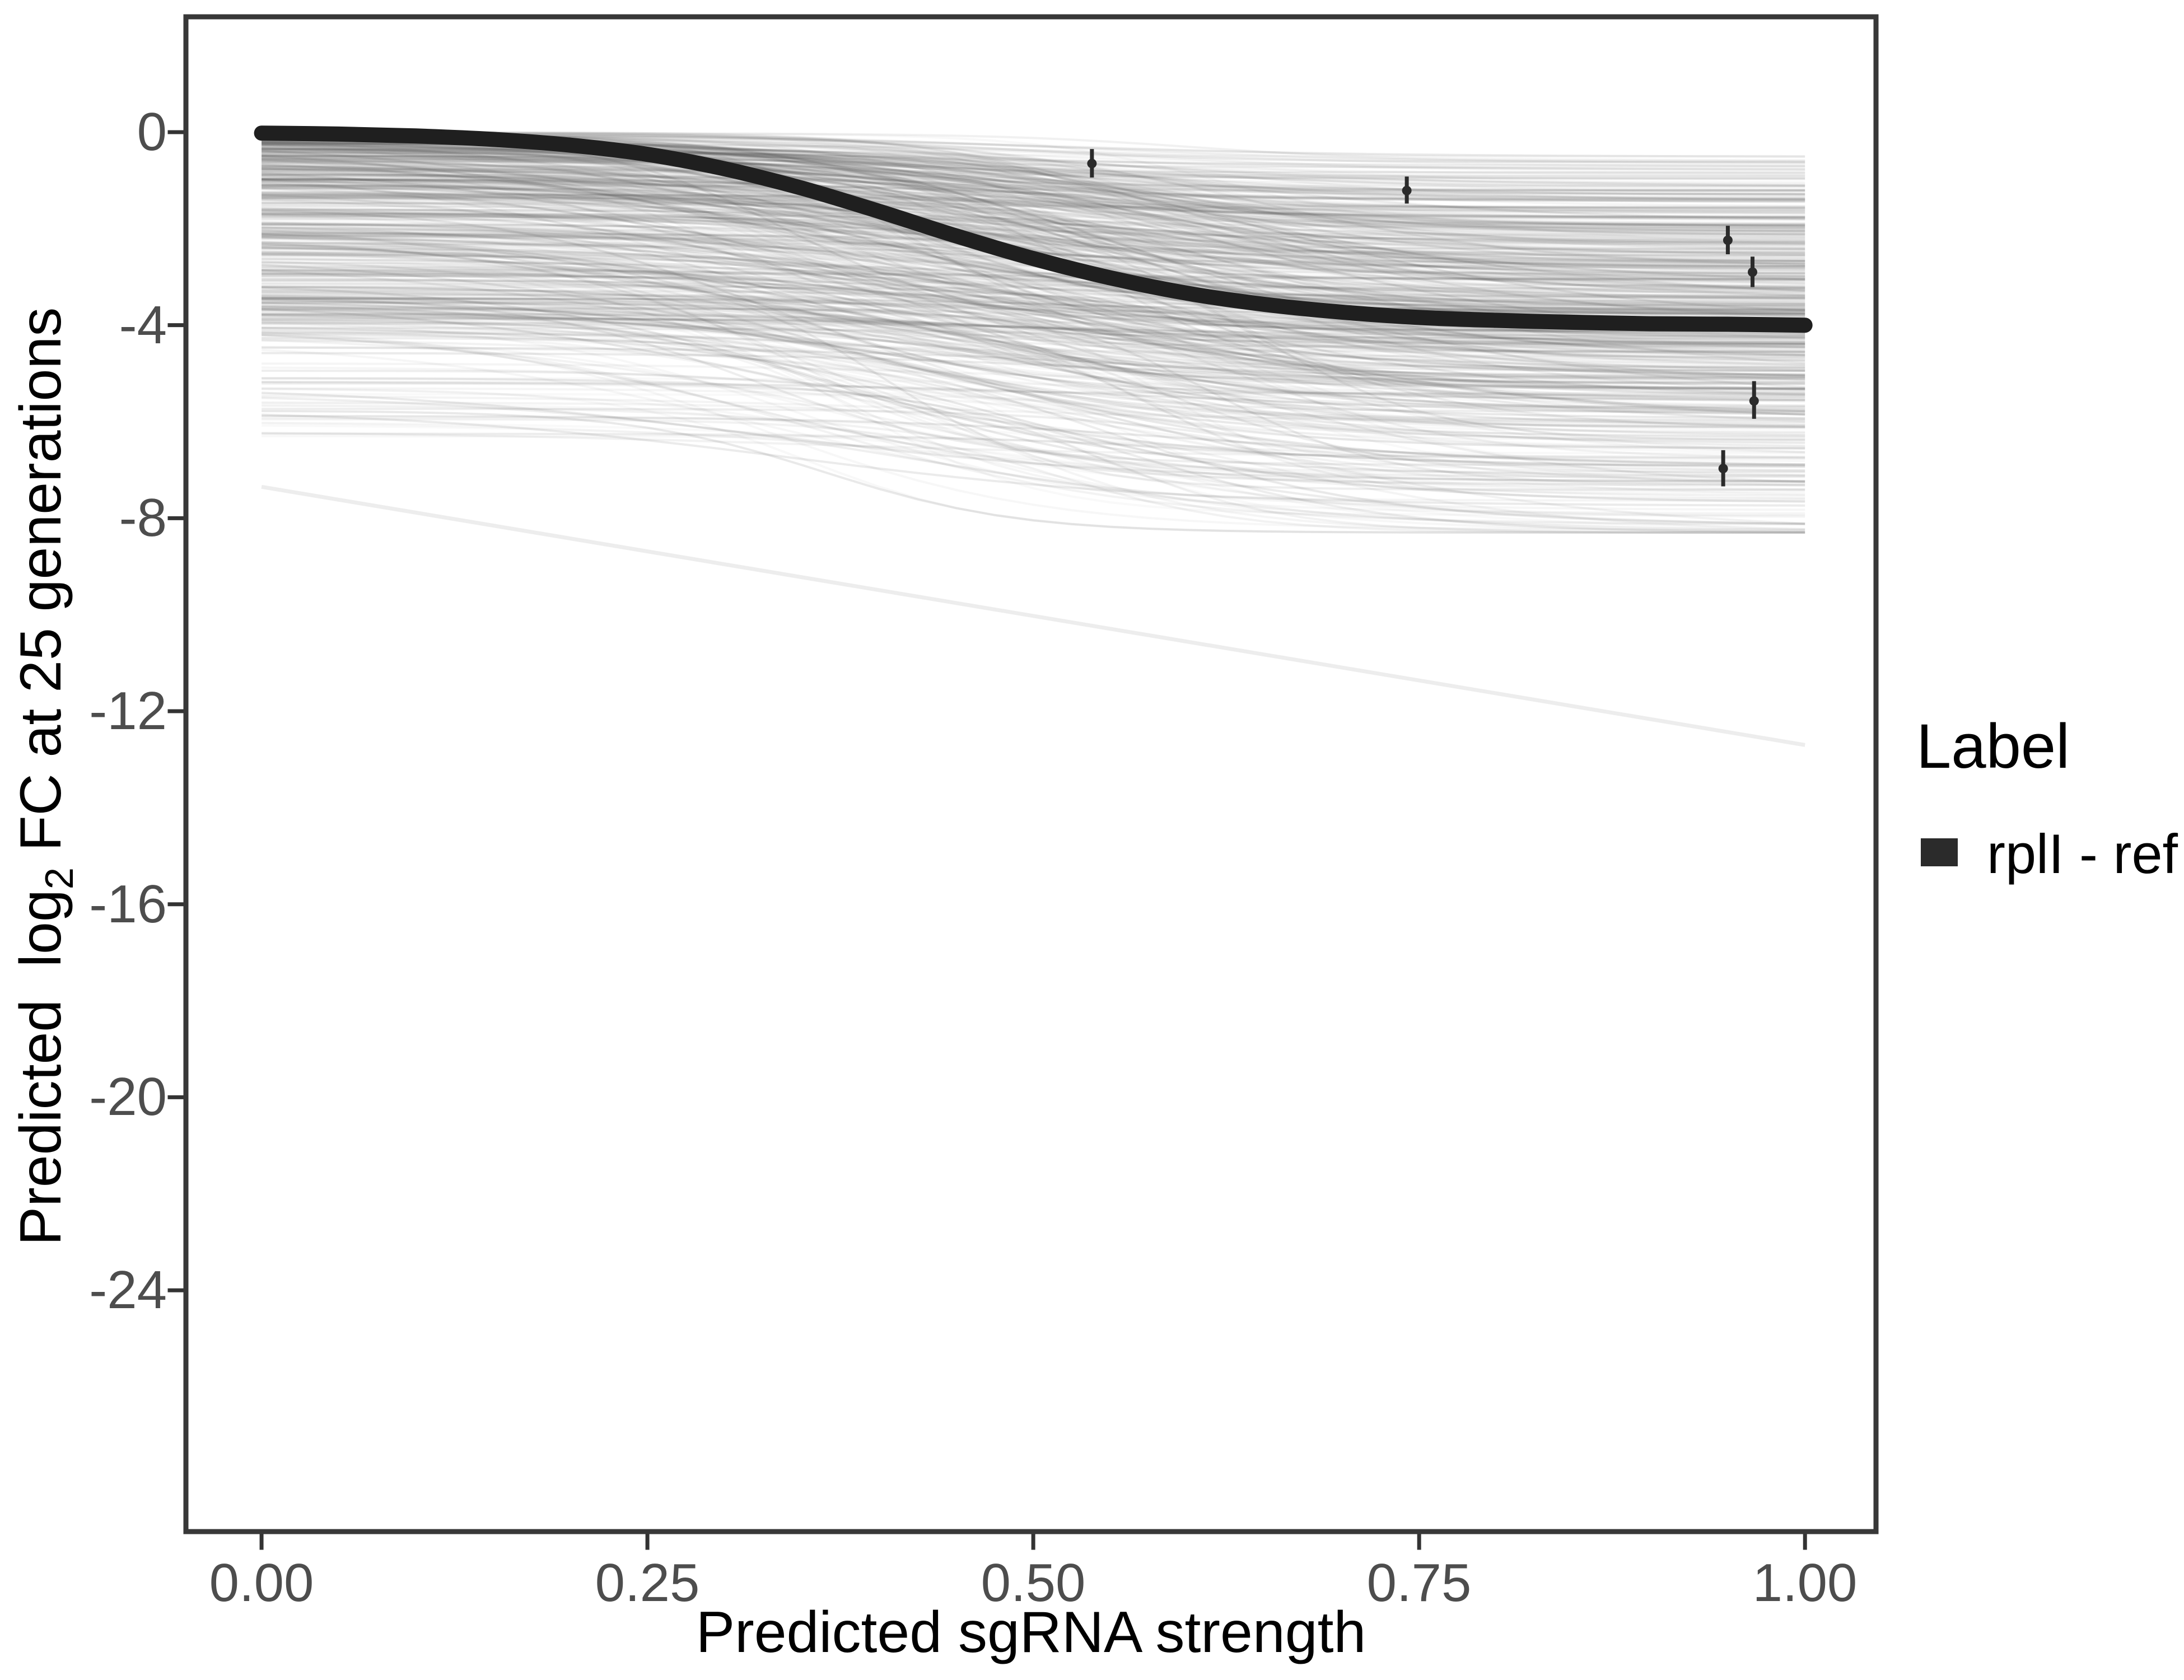 The height and width of the screenshot is (1680, 2184). I want to click on y-axis-title-subscript: 2, so click(59, 879).